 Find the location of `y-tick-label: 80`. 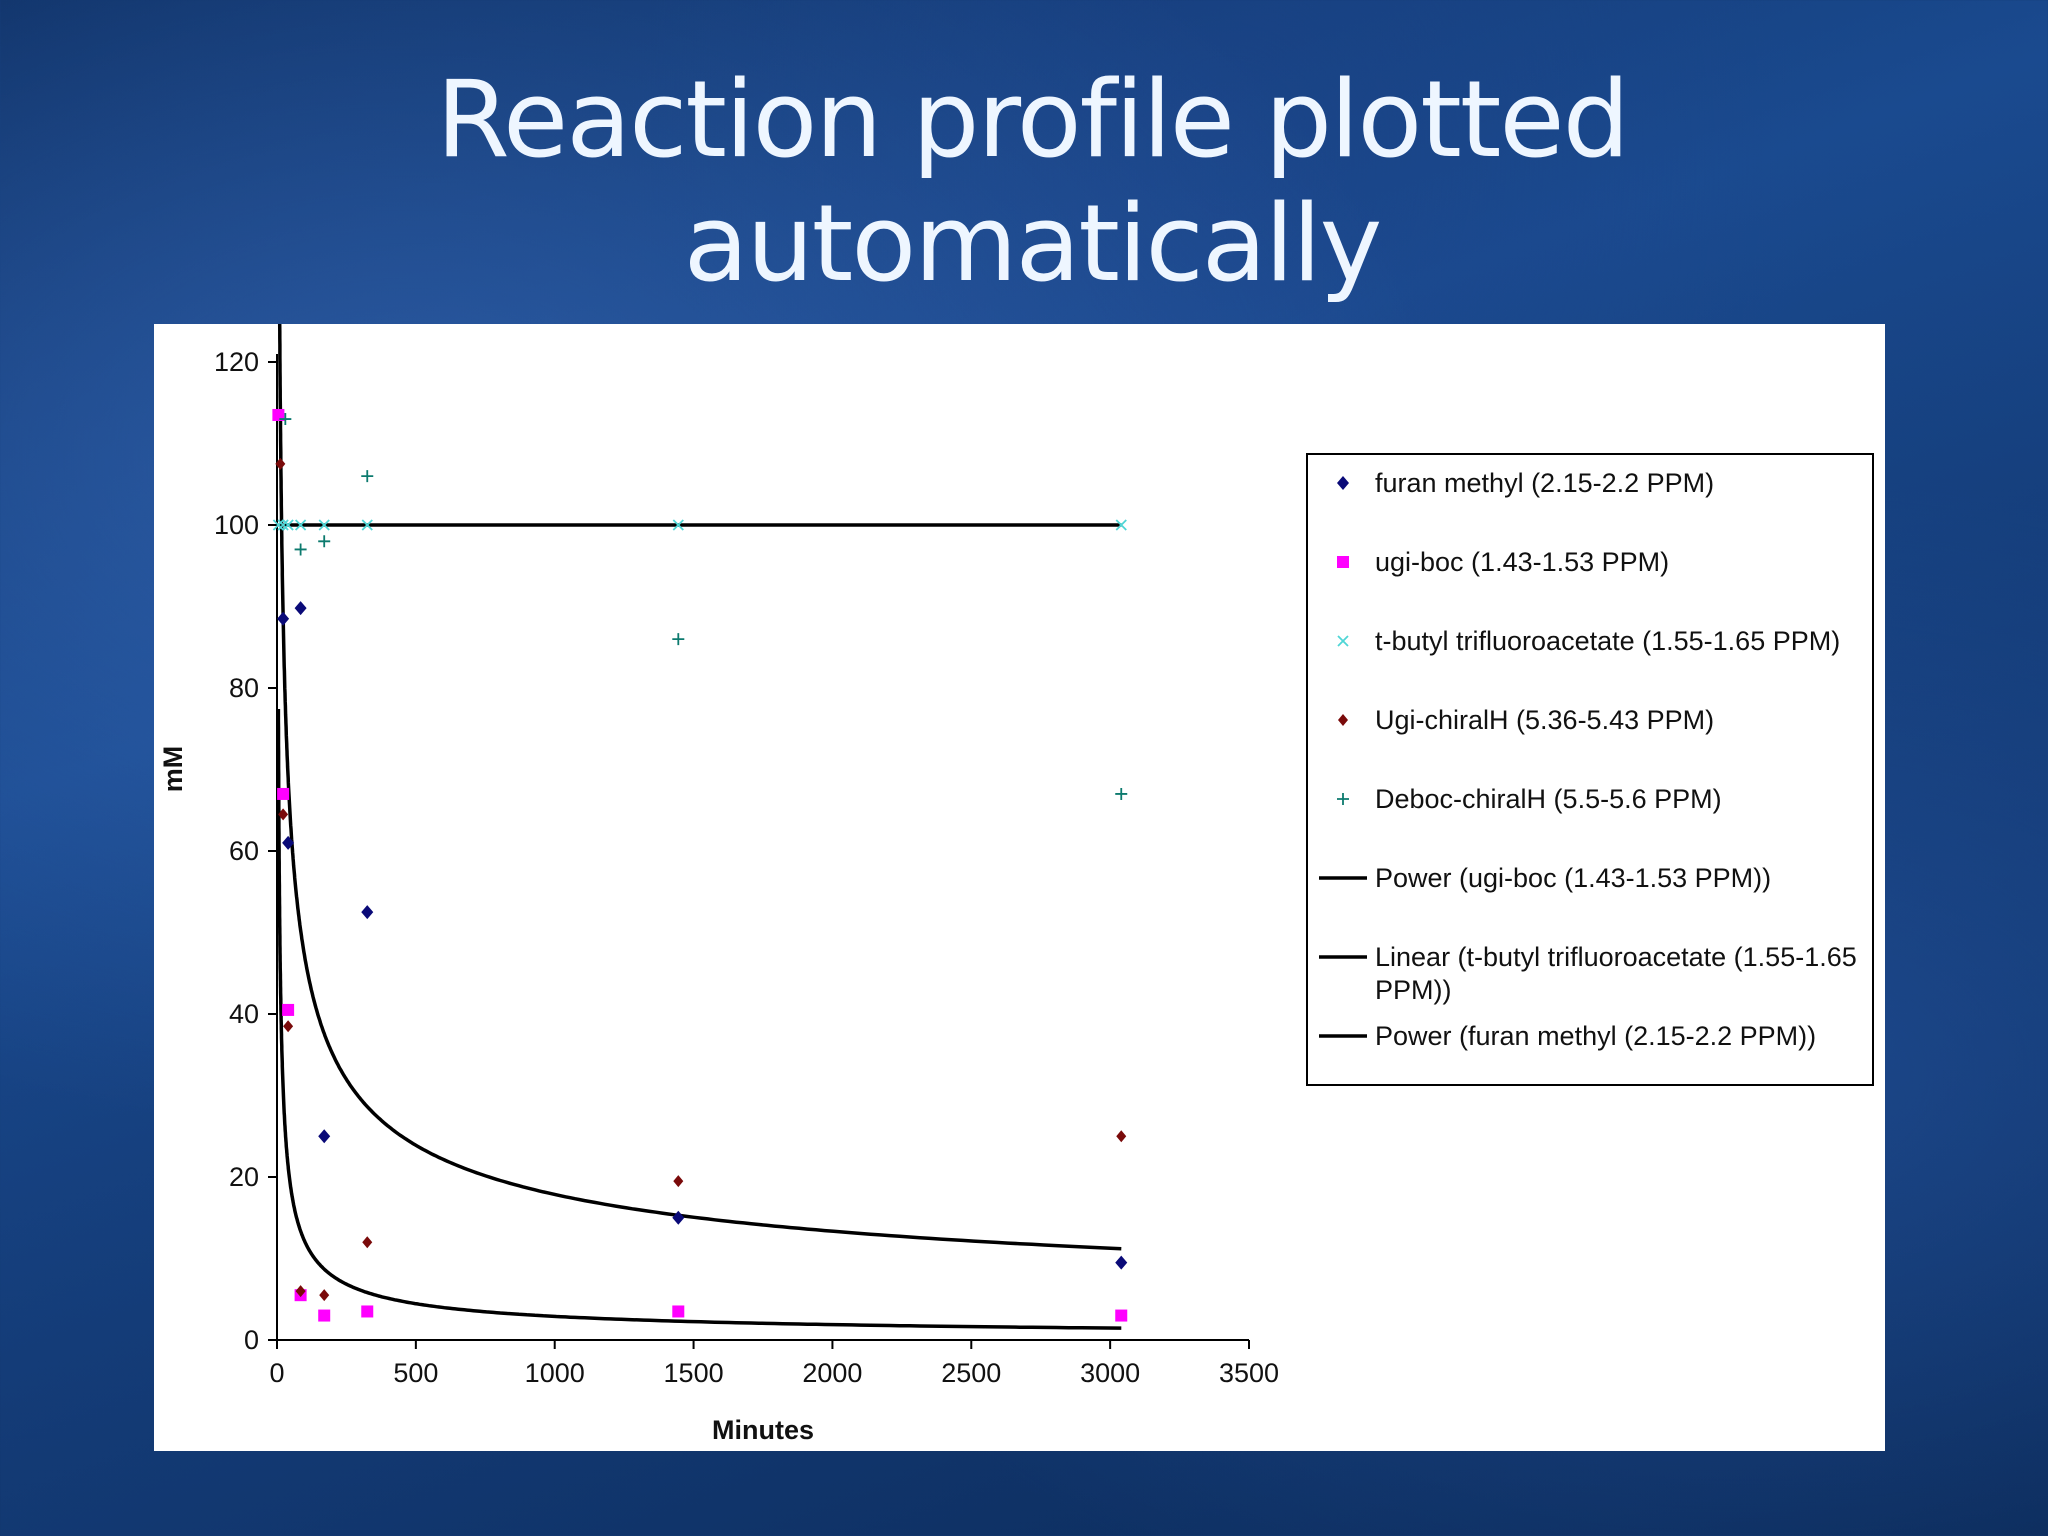

y-tick-label: 80 is located at coordinates (244, 688).